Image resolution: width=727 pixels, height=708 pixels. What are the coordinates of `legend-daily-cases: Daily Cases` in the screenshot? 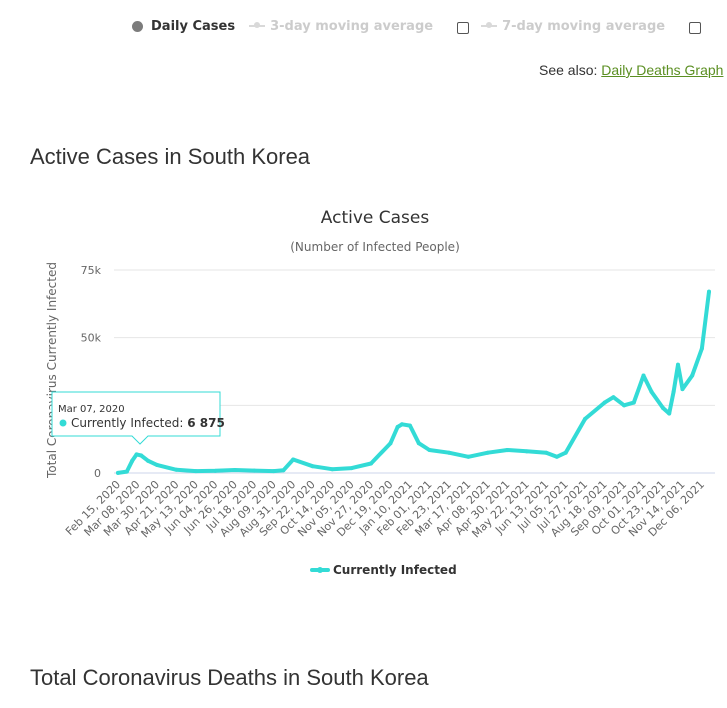 It's located at (183, 26).